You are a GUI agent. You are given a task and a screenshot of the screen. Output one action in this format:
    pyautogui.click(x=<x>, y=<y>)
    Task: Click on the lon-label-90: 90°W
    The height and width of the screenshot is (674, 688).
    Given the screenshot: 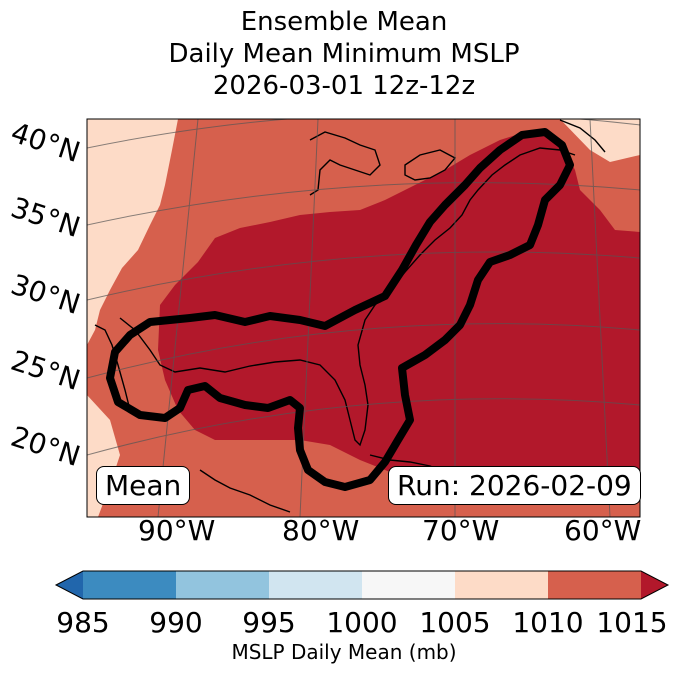 What is the action you would take?
    pyautogui.click(x=177, y=530)
    